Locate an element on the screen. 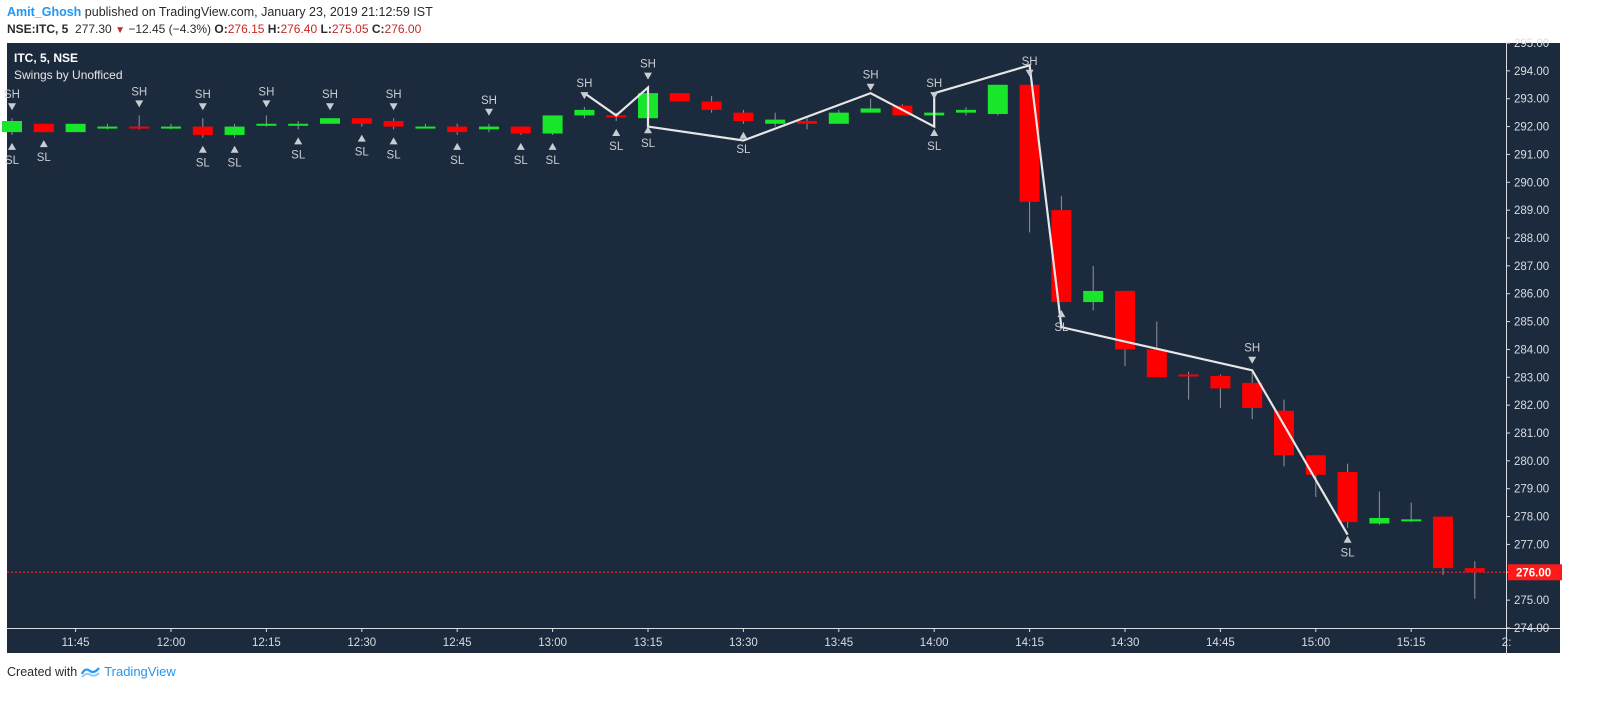 The image size is (1600, 703). price-tick-label: 295.00 is located at coordinates (1531, 44).